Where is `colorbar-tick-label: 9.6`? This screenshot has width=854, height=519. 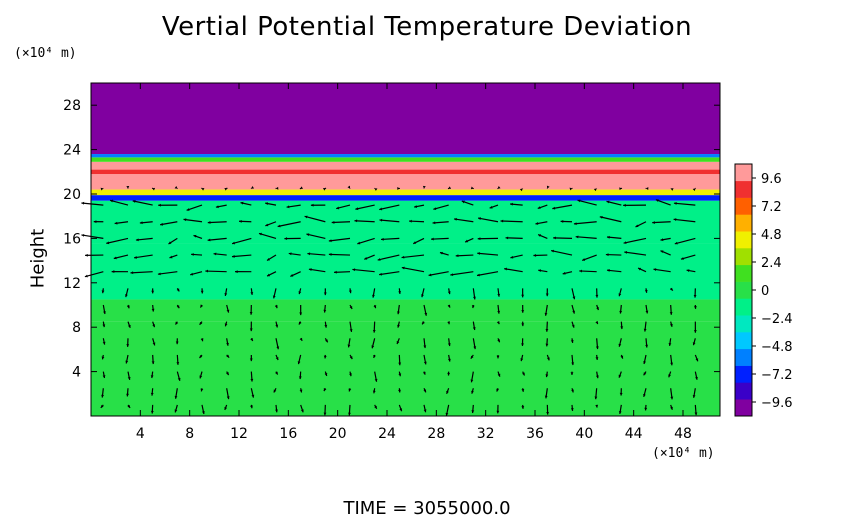
colorbar-tick-label: 9.6 is located at coordinates (771, 179).